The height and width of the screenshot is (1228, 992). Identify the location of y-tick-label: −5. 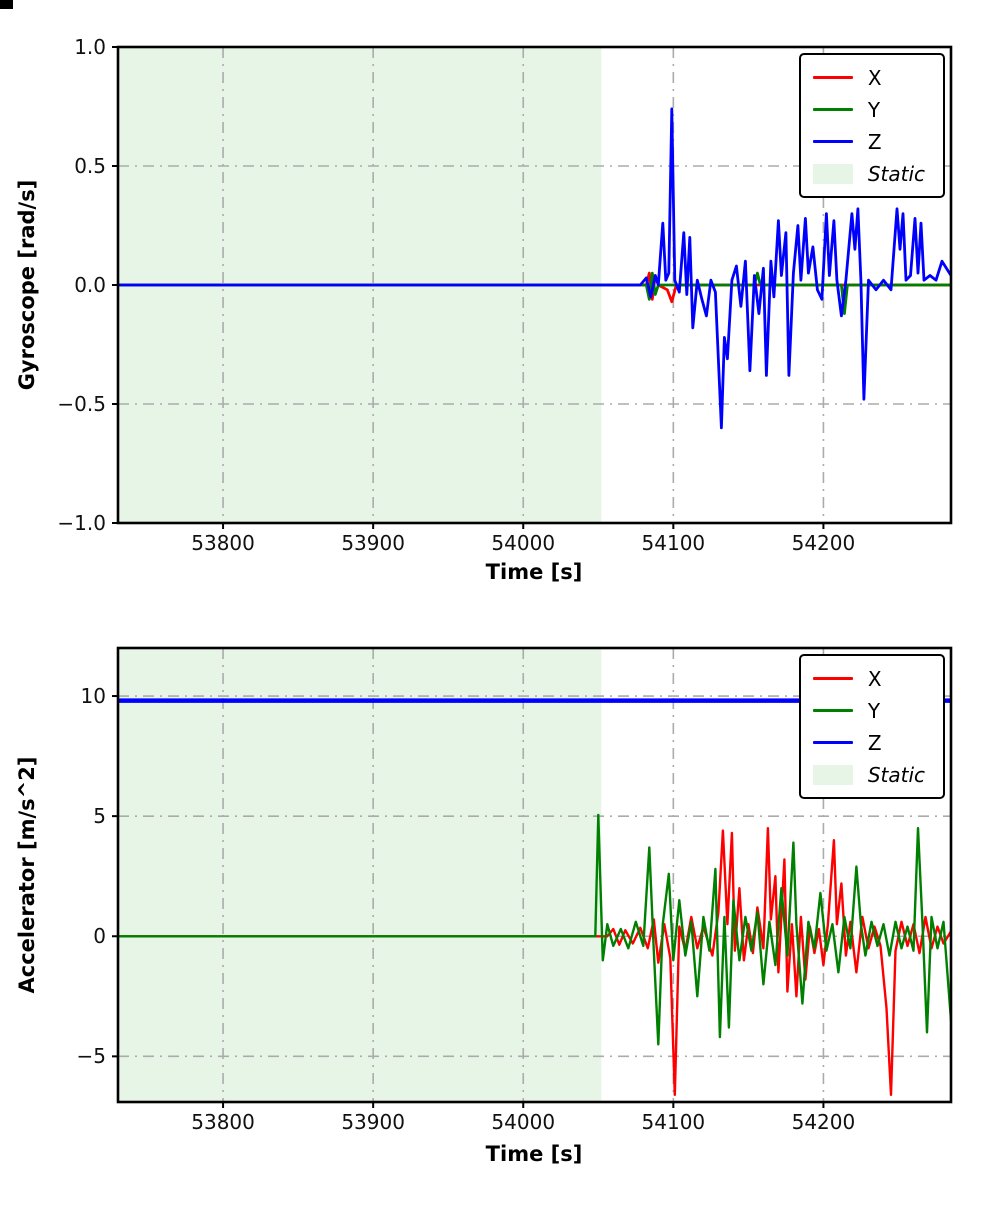
(91, 1056).